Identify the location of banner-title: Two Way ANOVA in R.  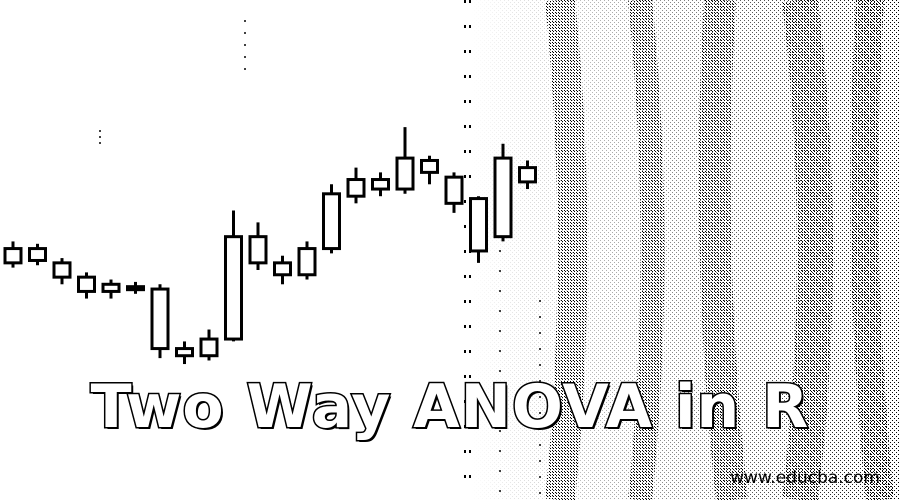
(449, 407).